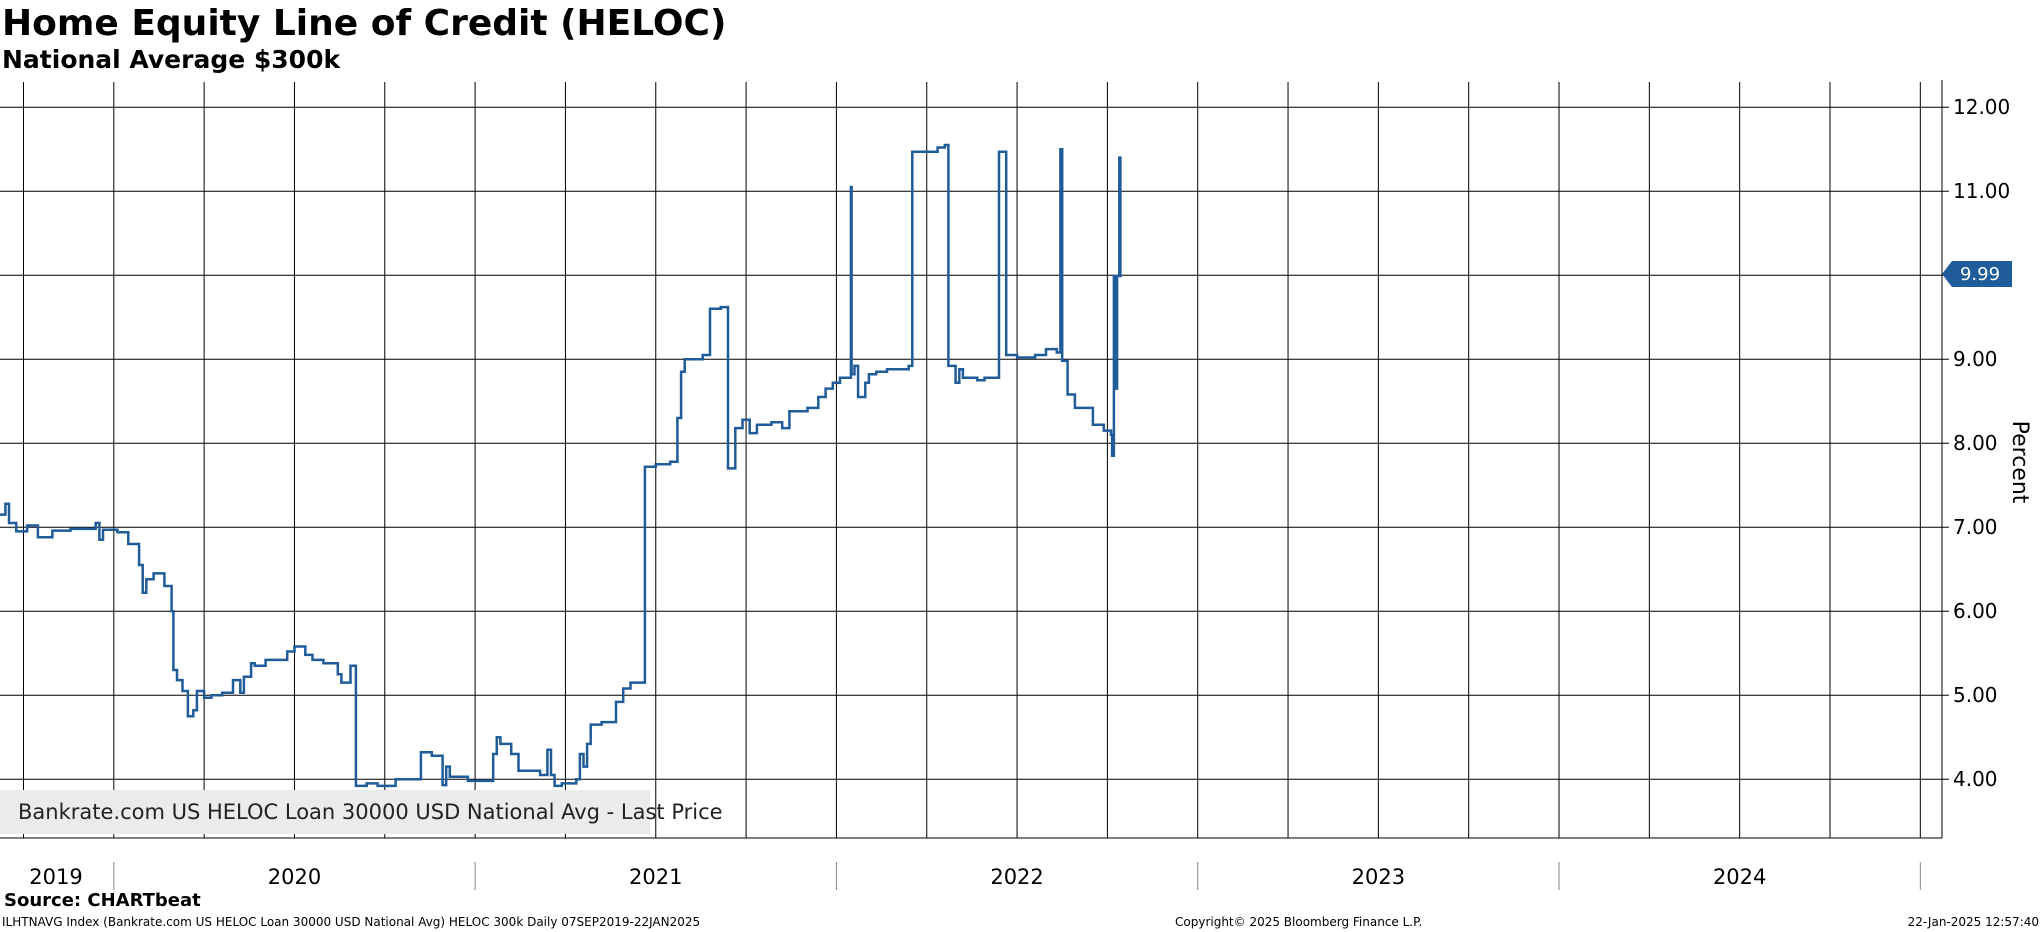 This screenshot has width=2041, height=932. I want to click on x-tick-label: 2021, so click(655, 877).